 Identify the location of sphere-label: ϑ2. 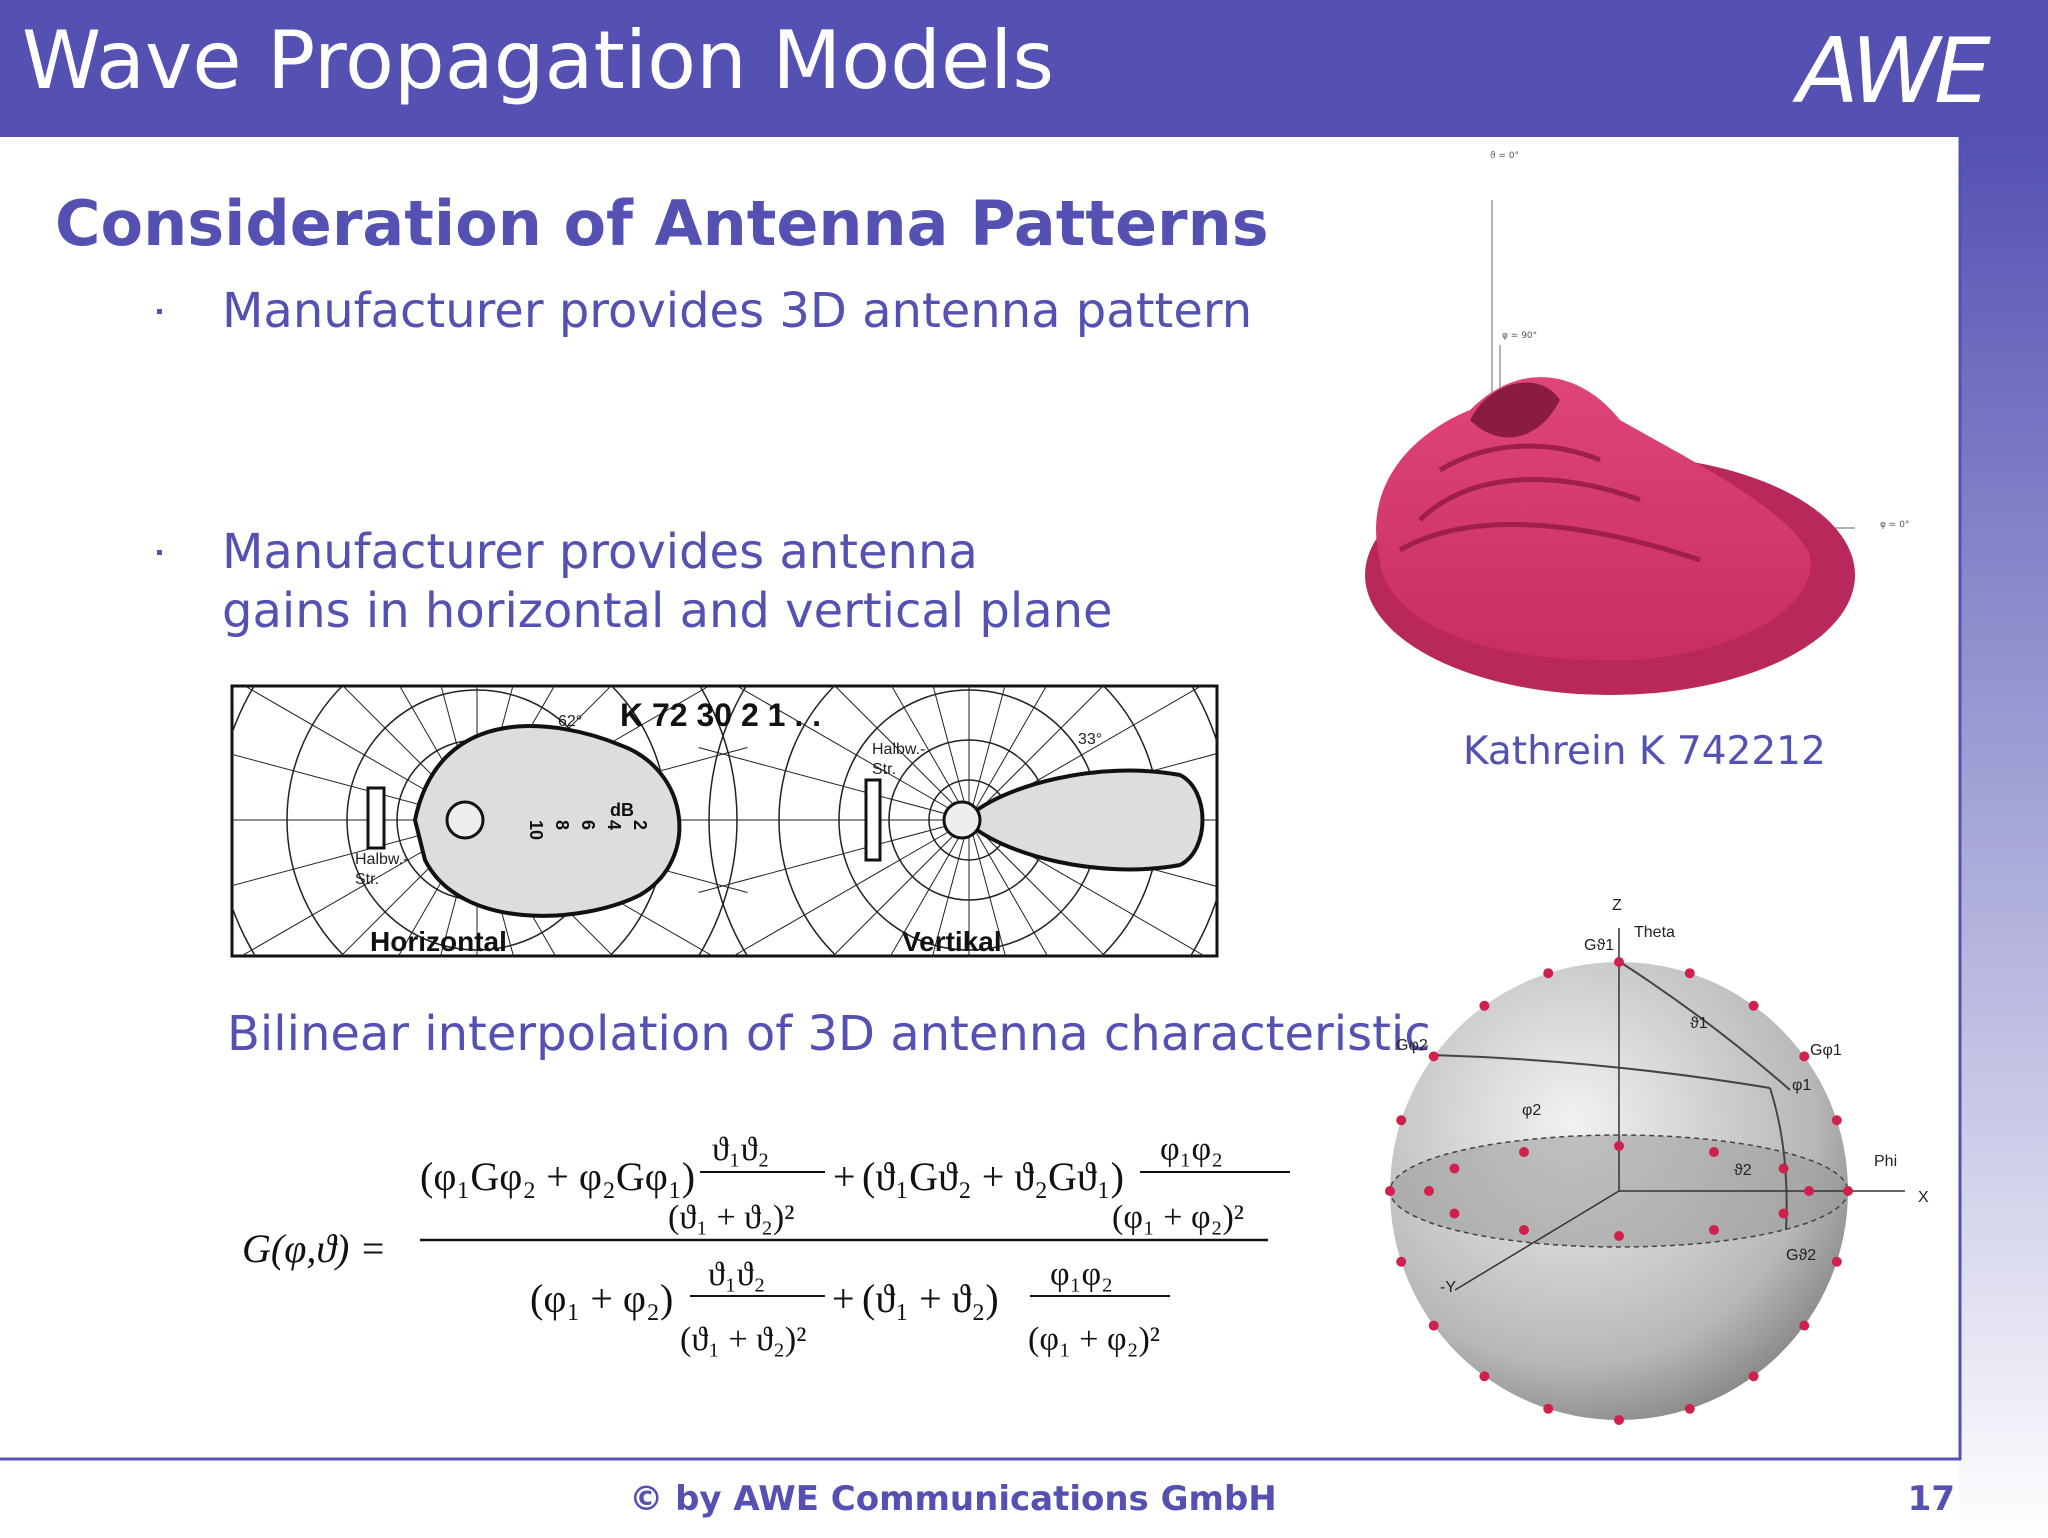
(1743, 1170).